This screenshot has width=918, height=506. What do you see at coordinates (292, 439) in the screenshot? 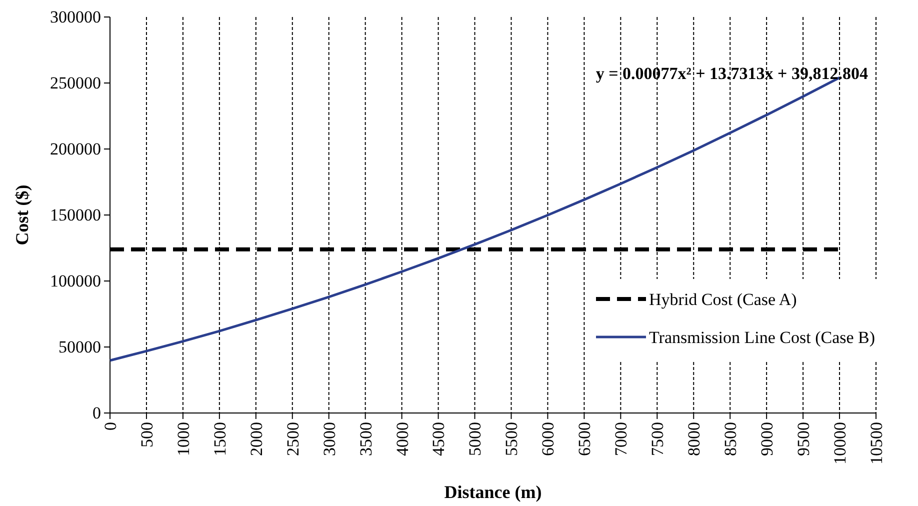
I see `x-tick-label: 2500` at bounding box center [292, 439].